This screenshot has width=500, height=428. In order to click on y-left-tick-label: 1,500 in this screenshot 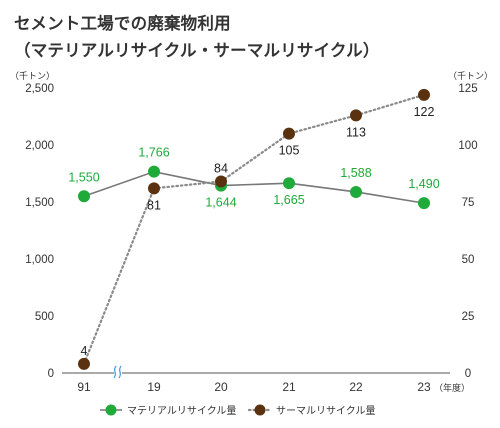, I will do `click(39, 203)`.